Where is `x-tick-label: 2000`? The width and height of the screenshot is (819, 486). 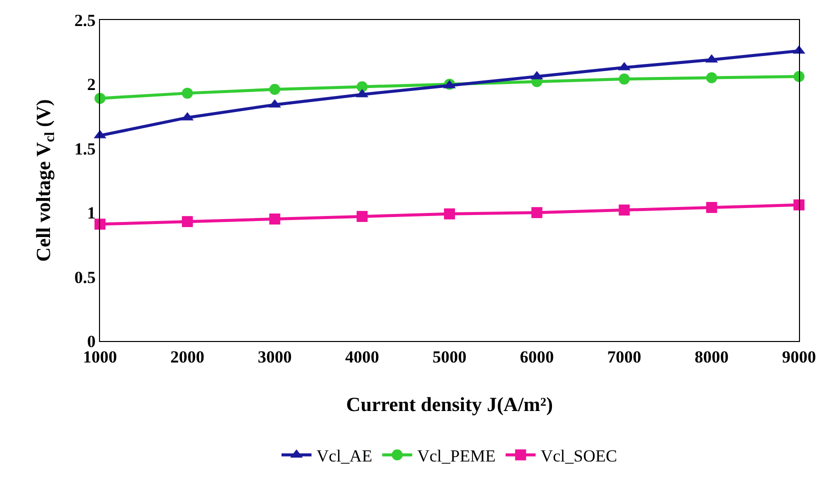 x-tick-label: 2000 is located at coordinates (187, 356).